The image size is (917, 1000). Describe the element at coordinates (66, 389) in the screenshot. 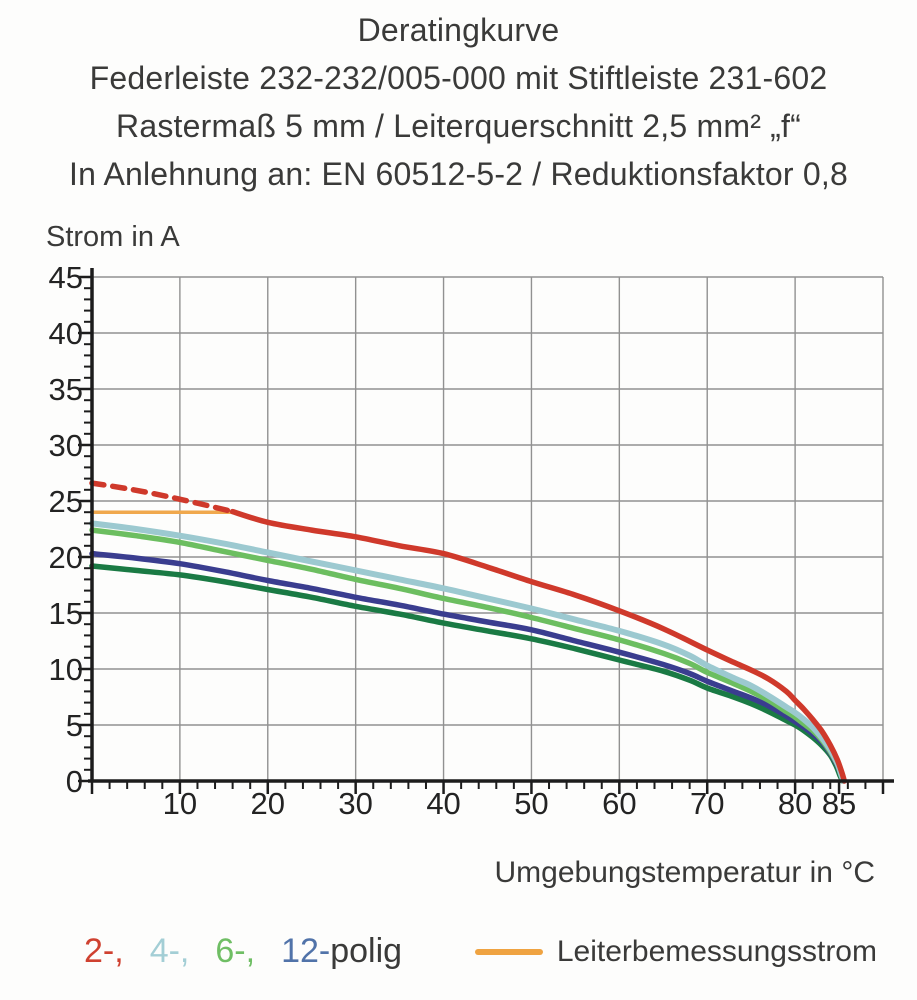

I see `y-tick-label: 35` at that location.